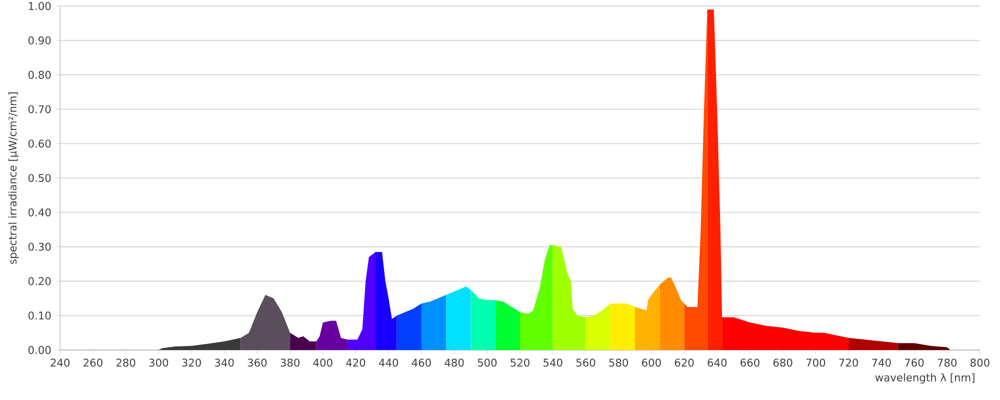 This screenshot has height=400, width=1000. Describe the element at coordinates (322, 362) in the screenshot. I see `x-tick-label: 400` at that location.